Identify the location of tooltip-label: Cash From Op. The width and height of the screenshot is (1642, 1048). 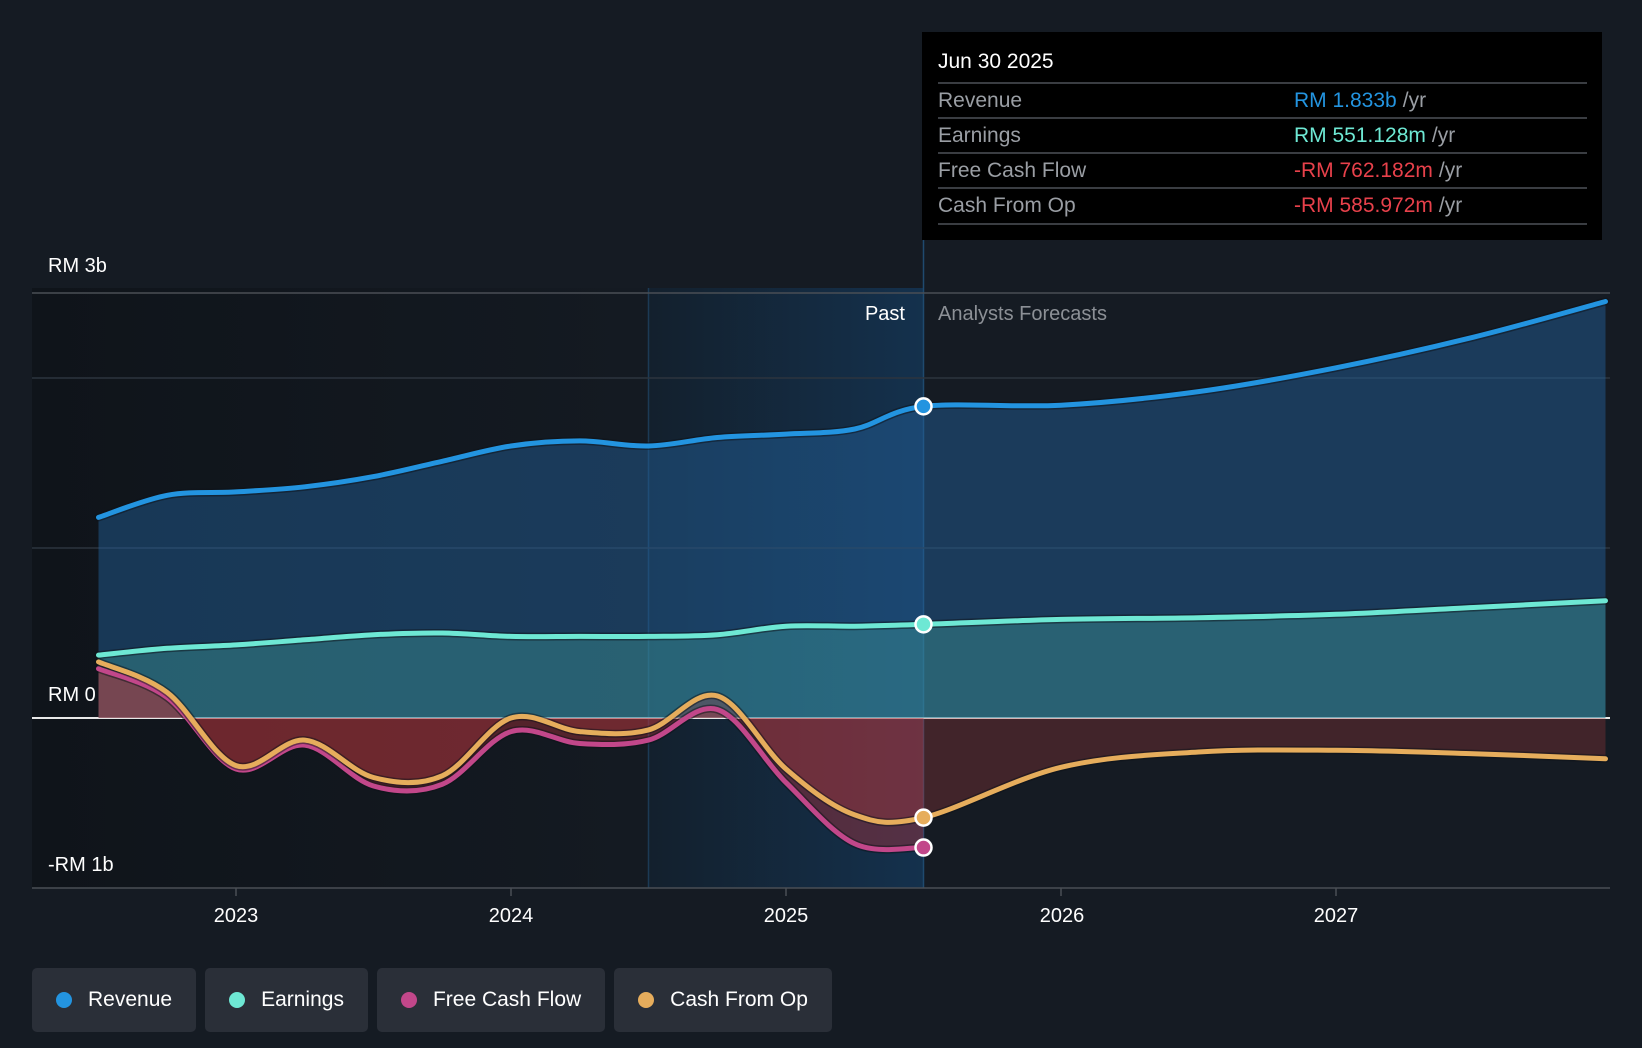
(1007, 205).